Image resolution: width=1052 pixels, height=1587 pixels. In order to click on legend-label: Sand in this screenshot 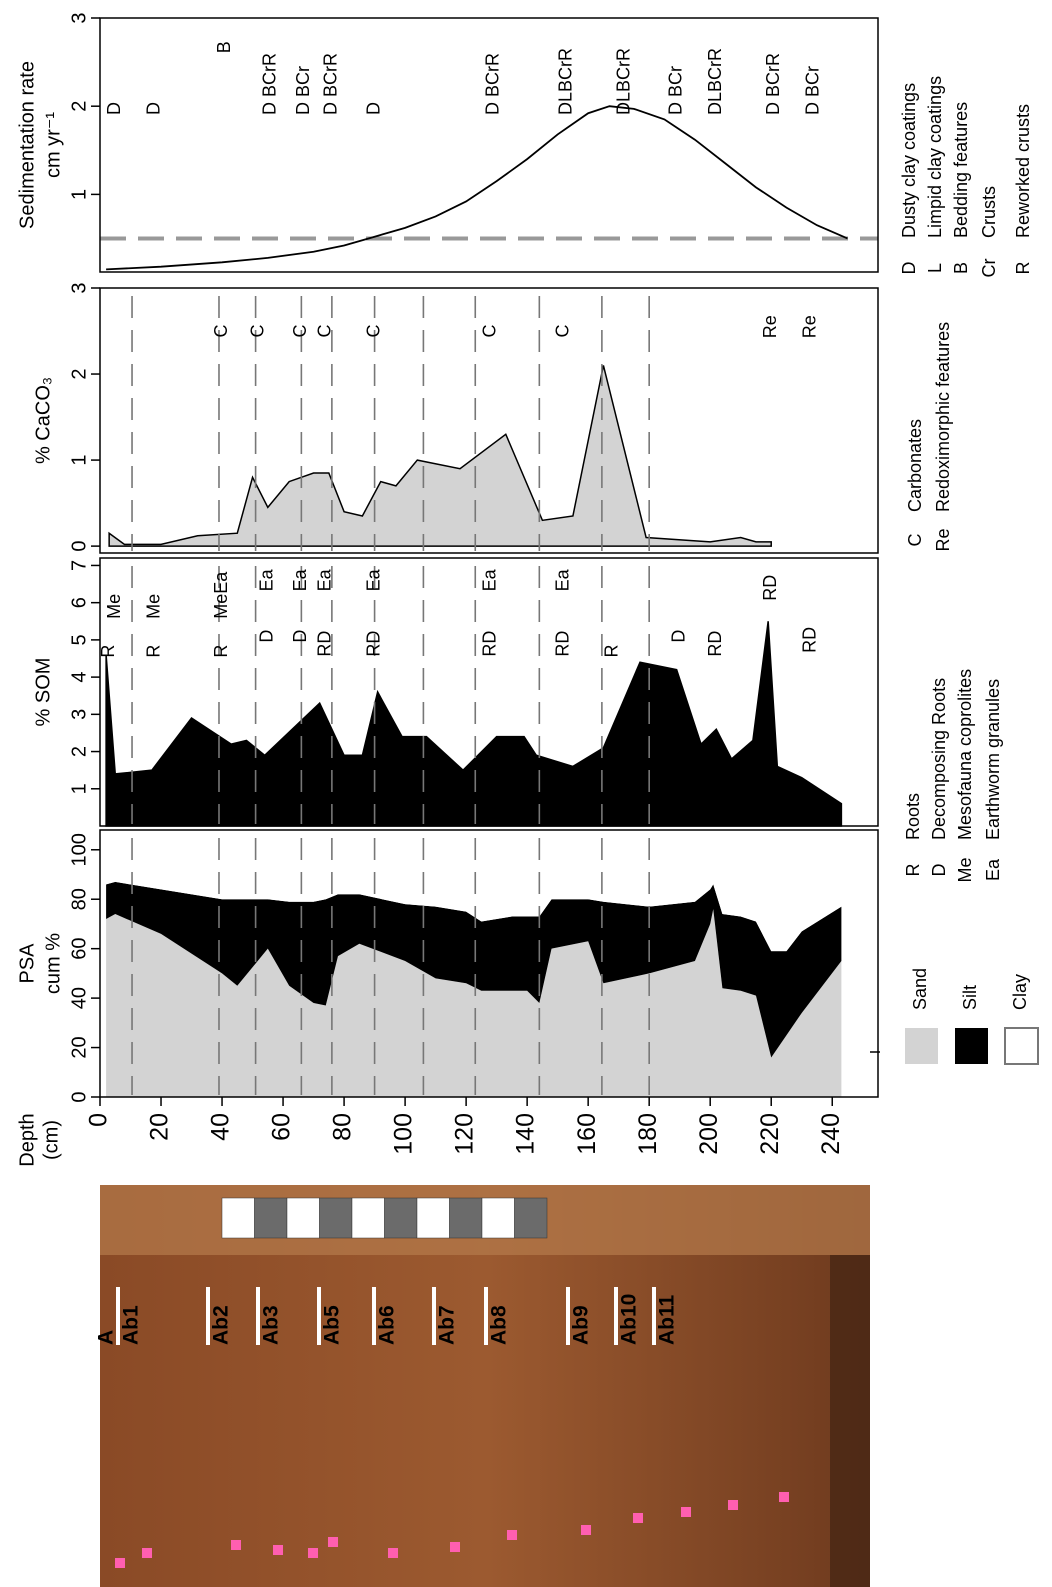, I will do `click(920, 989)`.